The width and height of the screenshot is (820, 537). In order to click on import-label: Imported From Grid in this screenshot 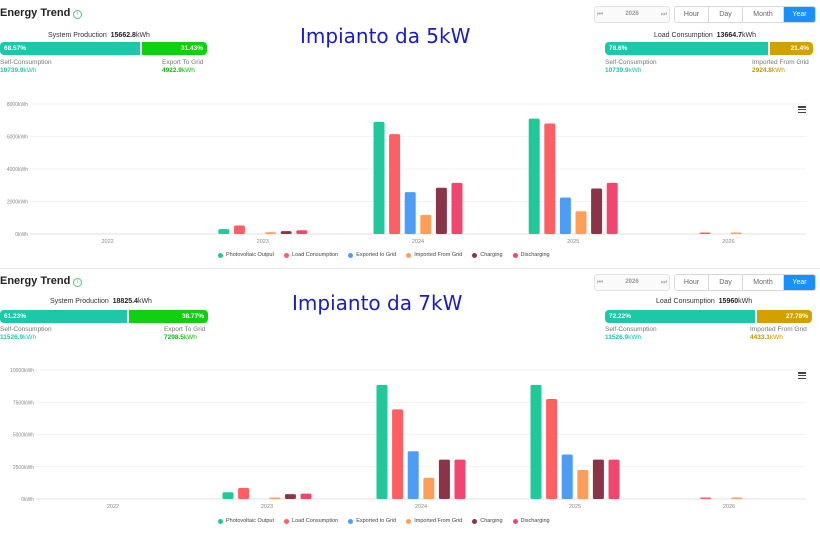, I will do `click(778, 329)`.